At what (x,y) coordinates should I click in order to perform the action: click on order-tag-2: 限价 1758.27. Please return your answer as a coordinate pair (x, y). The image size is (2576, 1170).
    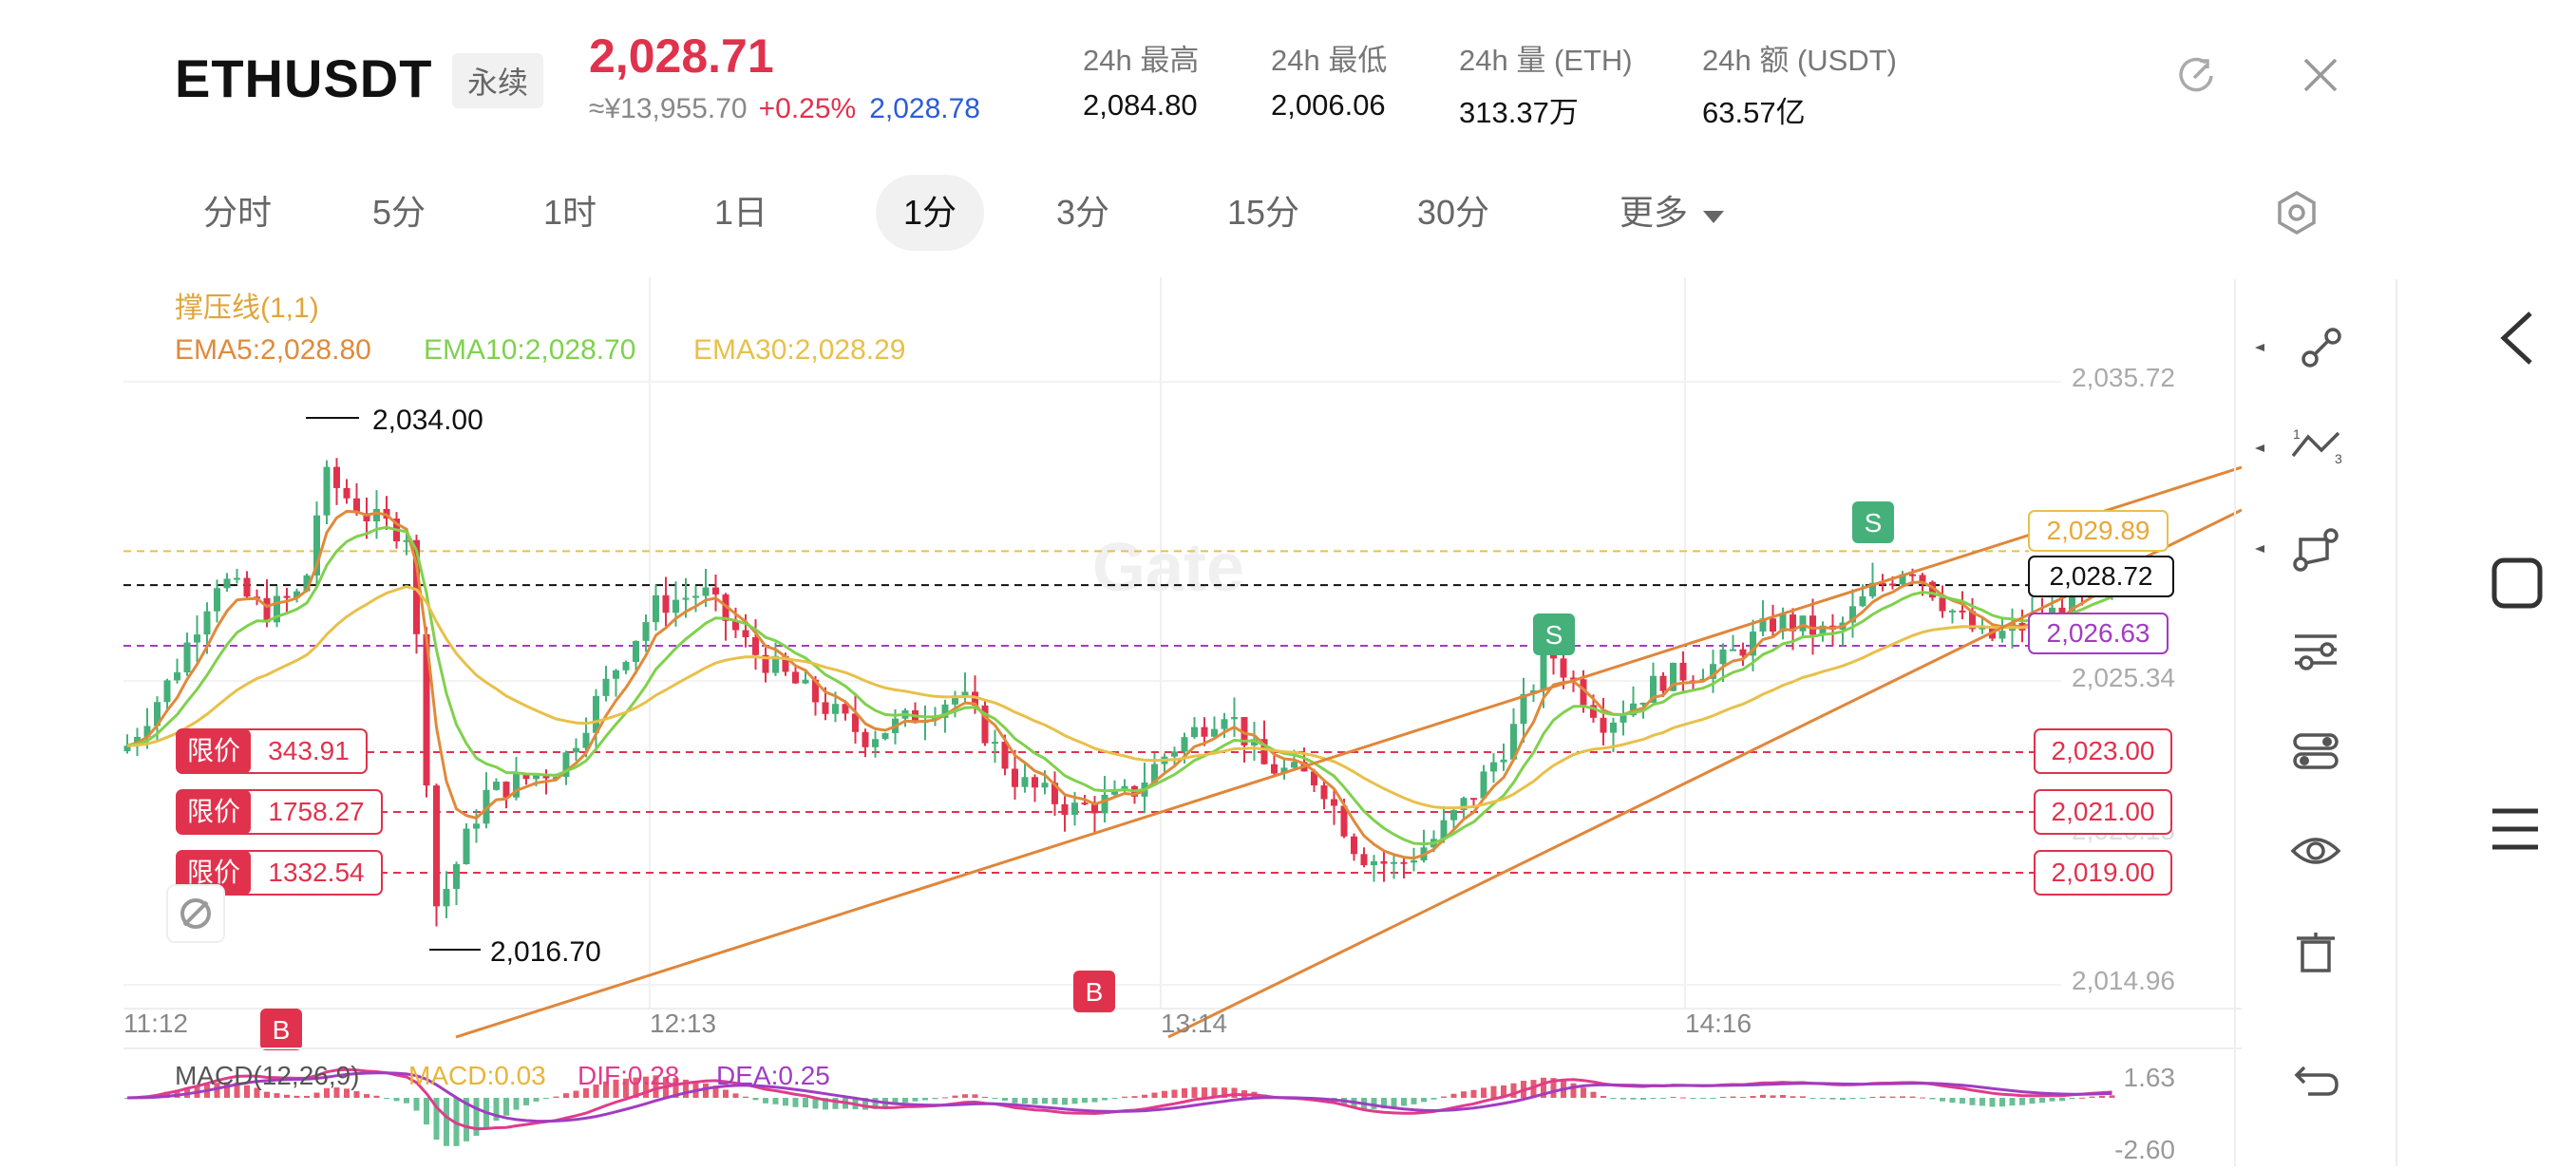
    Looking at the image, I should click on (279, 812).